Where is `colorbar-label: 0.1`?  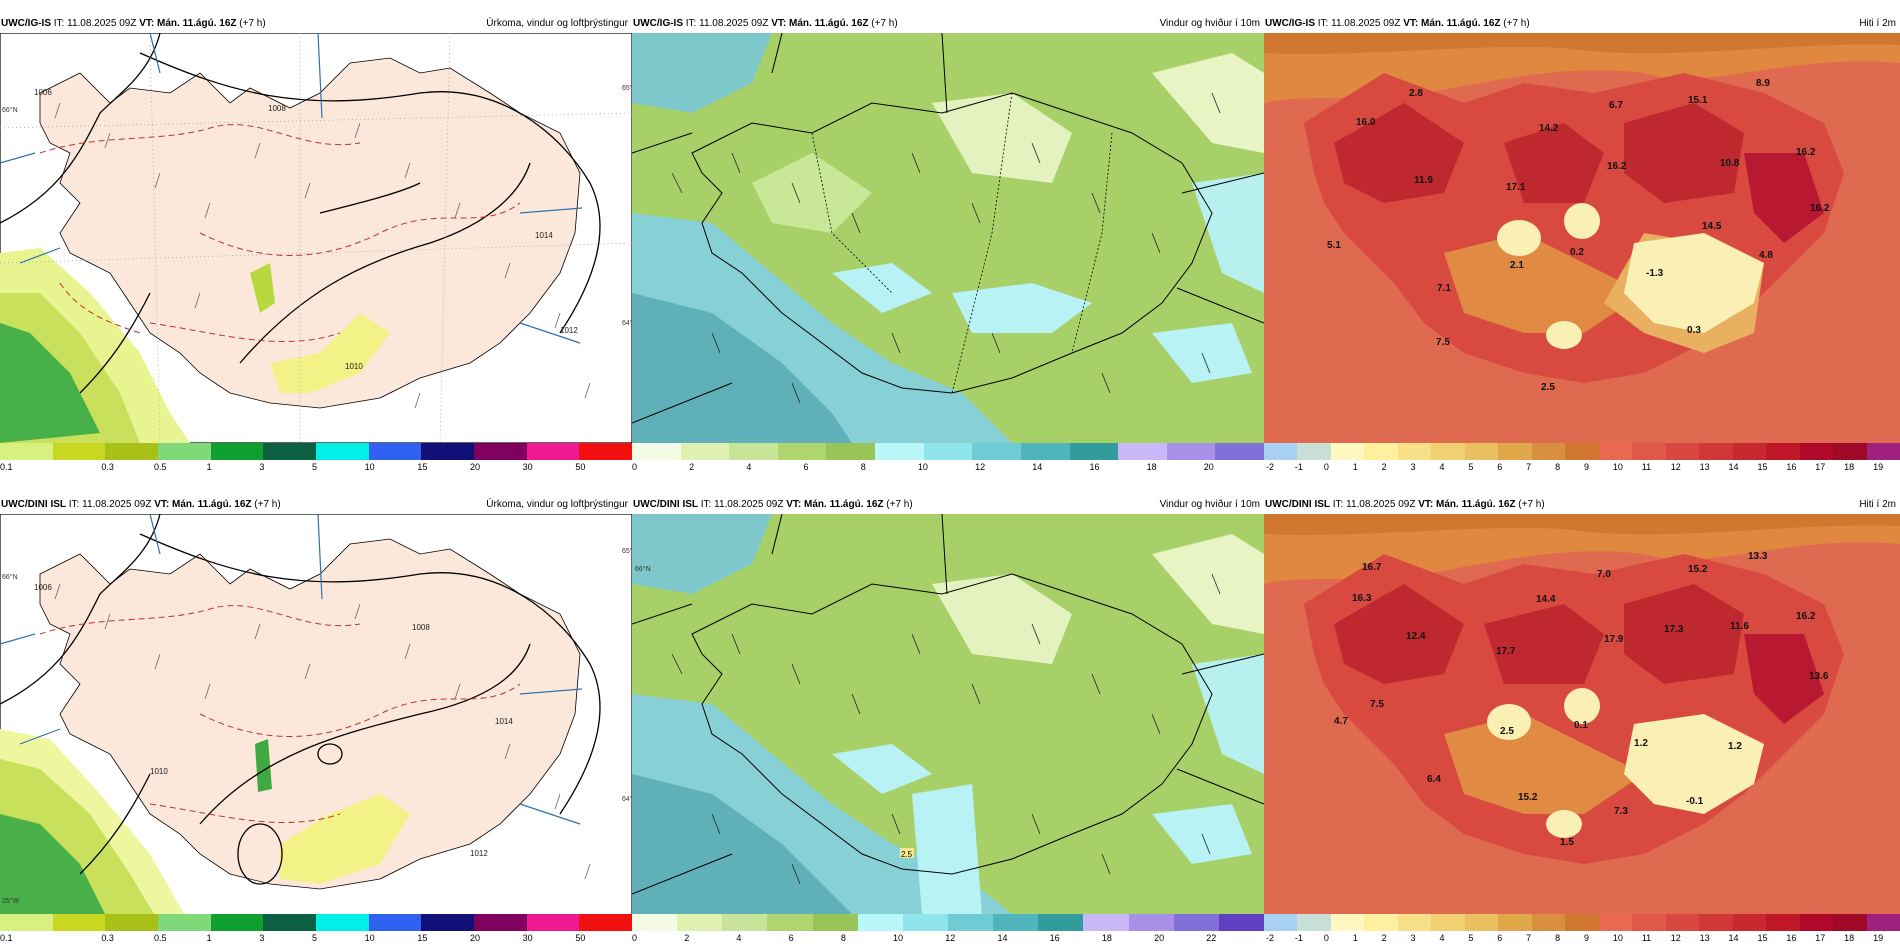
colorbar-label: 0.1 is located at coordinates (6, 467).